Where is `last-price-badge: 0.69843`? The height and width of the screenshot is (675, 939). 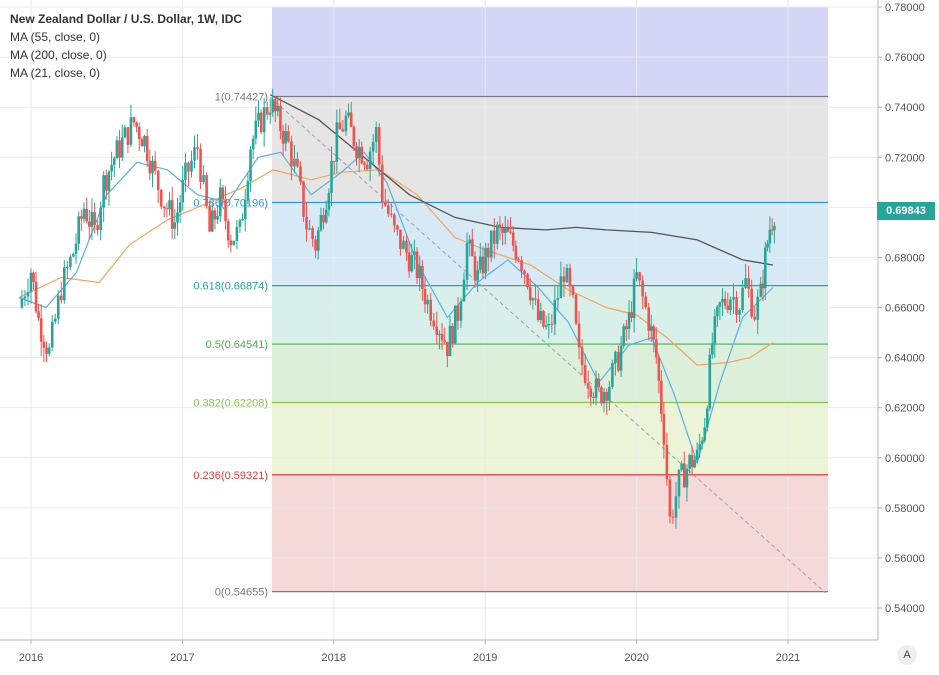 last-price-badge: 0.69843 is located at coordinates (906, 211).